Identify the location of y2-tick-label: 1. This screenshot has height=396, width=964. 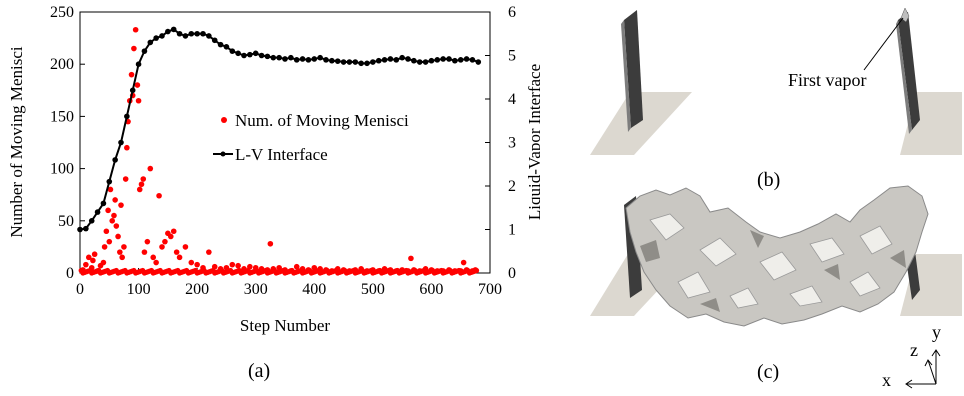
(512, 230).